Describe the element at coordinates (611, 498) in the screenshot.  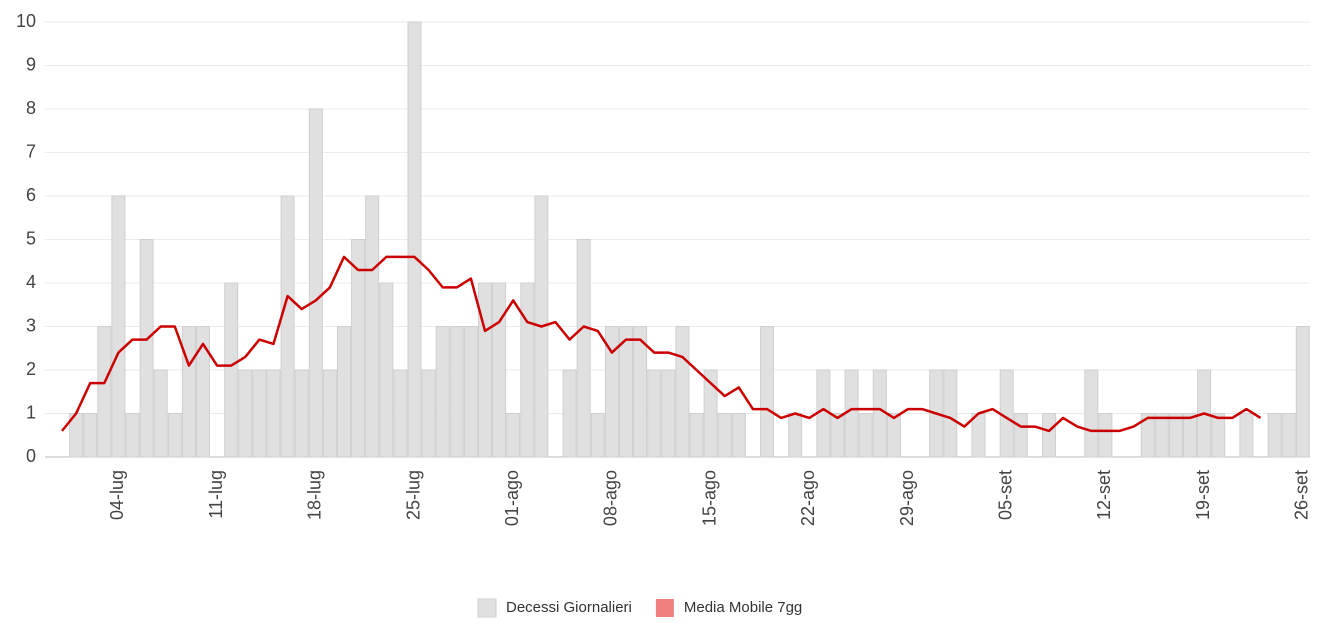
I see `x-tick-label: 08-ago` at that location.